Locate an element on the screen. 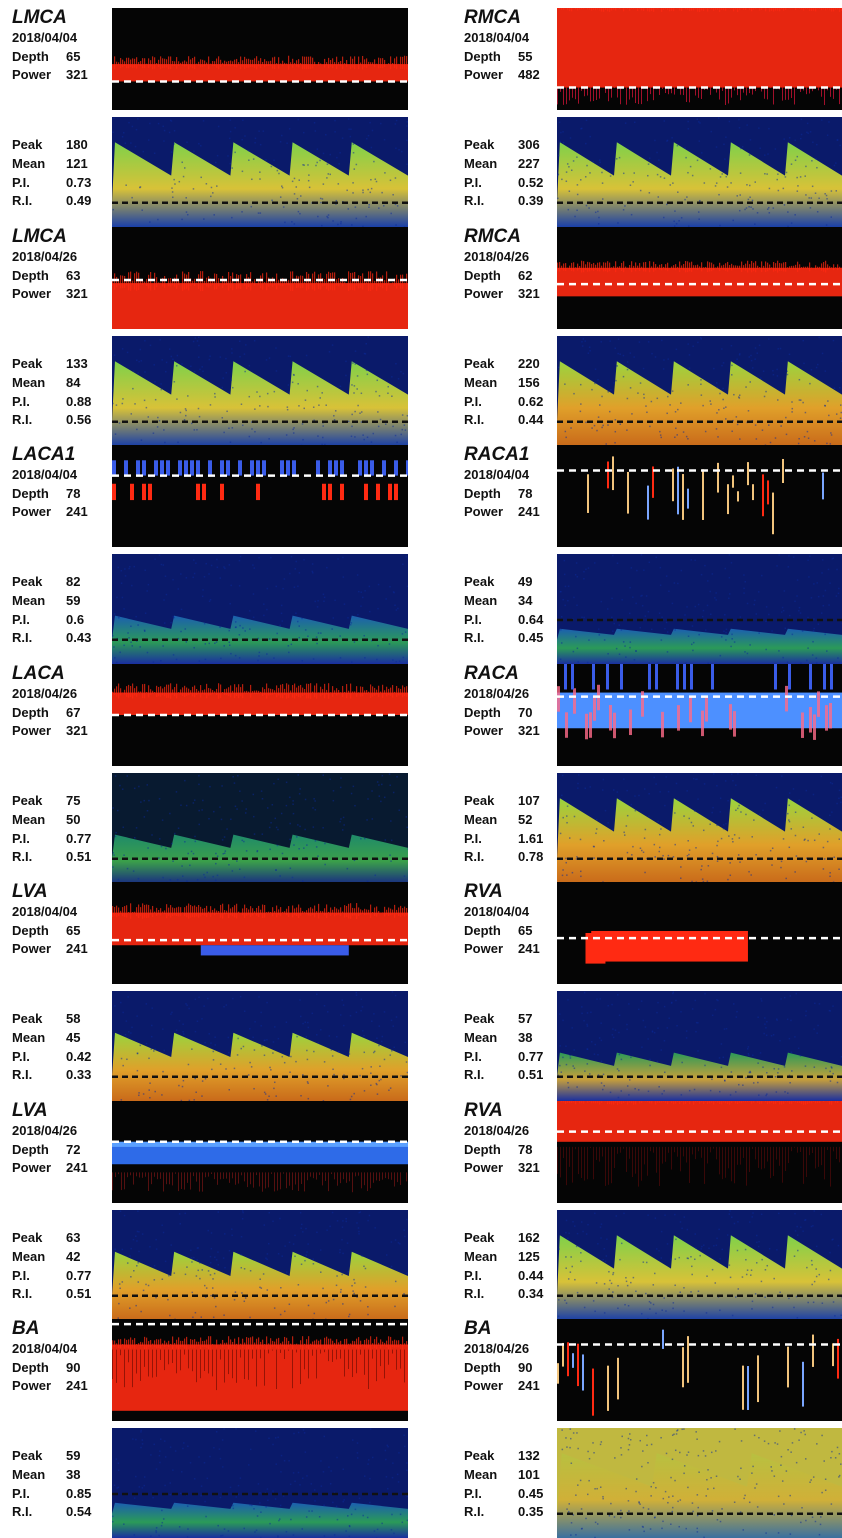  pi-value: 0.42 is located at coordinates (78, 1057).